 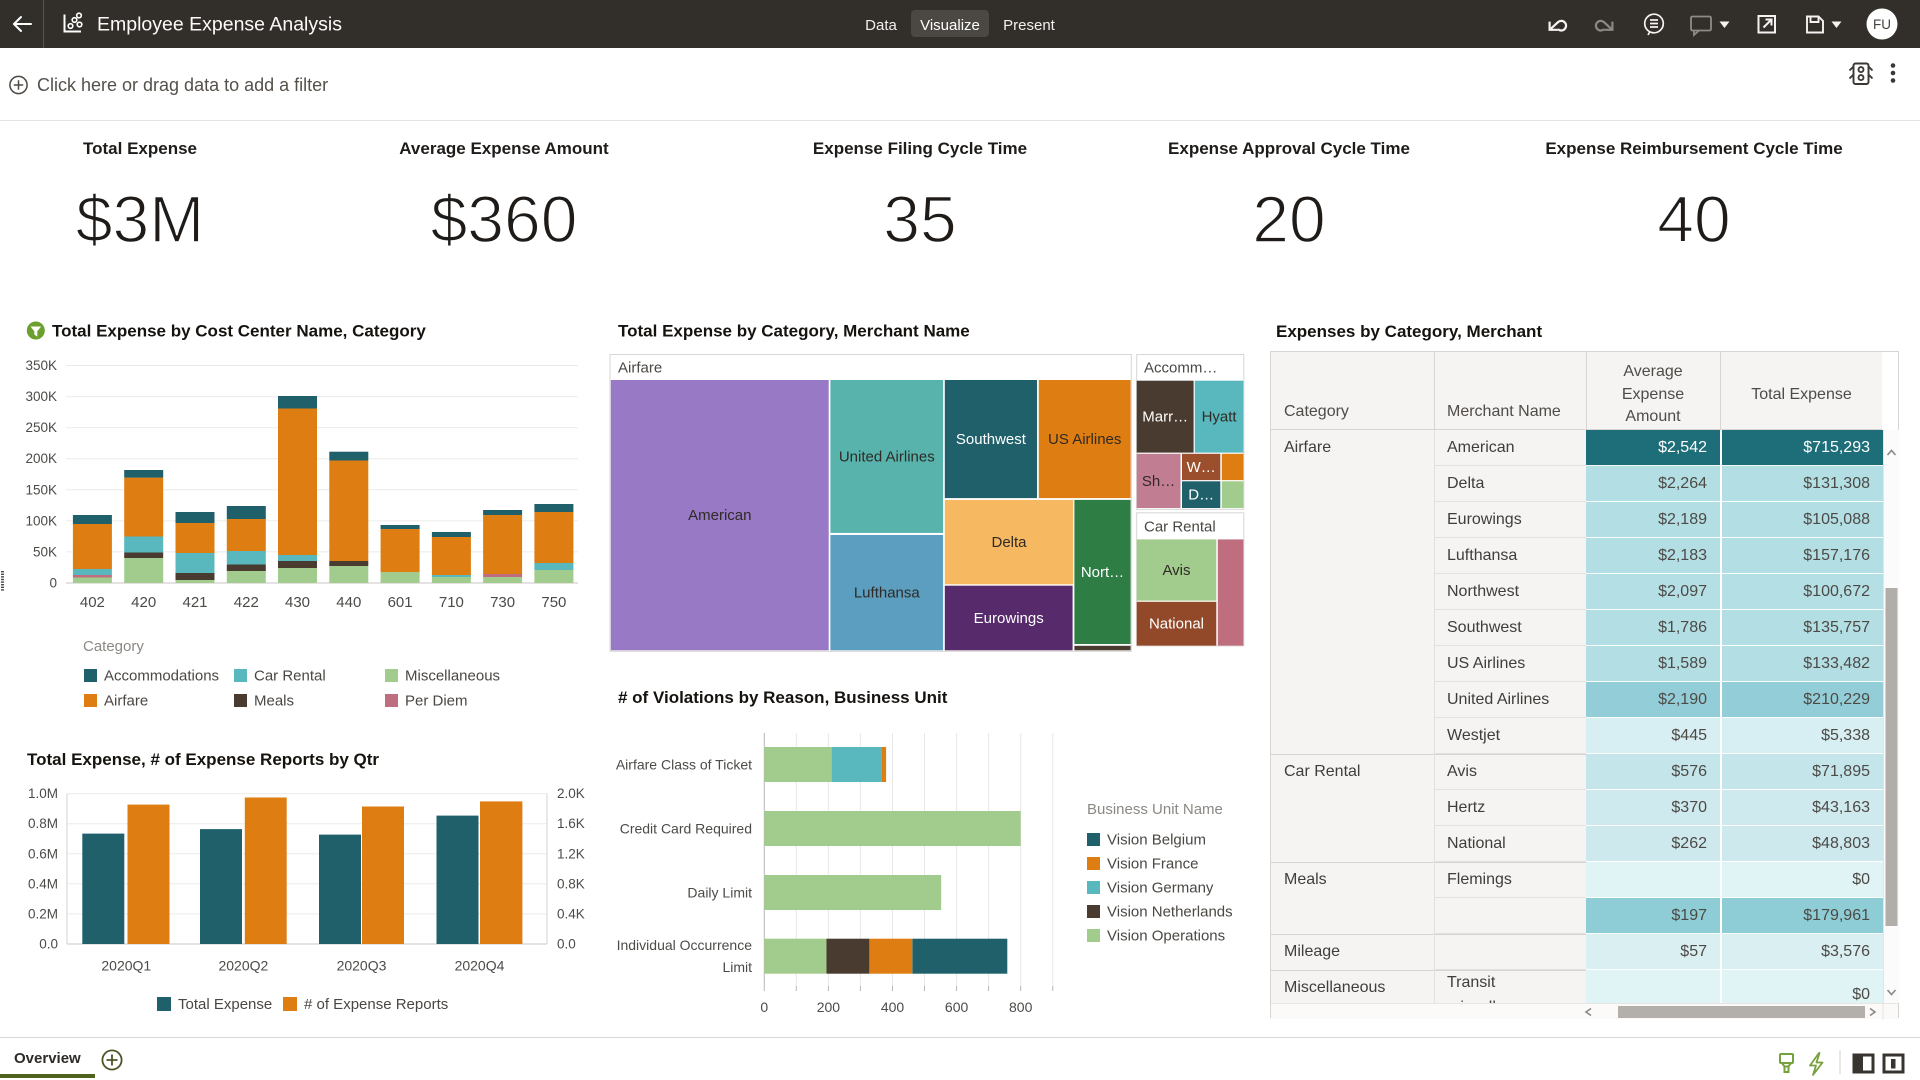 What do you see at coordinates (571, 823) in the screenshot?
I see `svg-text: 1.6K` at bounding box center [571, 823].